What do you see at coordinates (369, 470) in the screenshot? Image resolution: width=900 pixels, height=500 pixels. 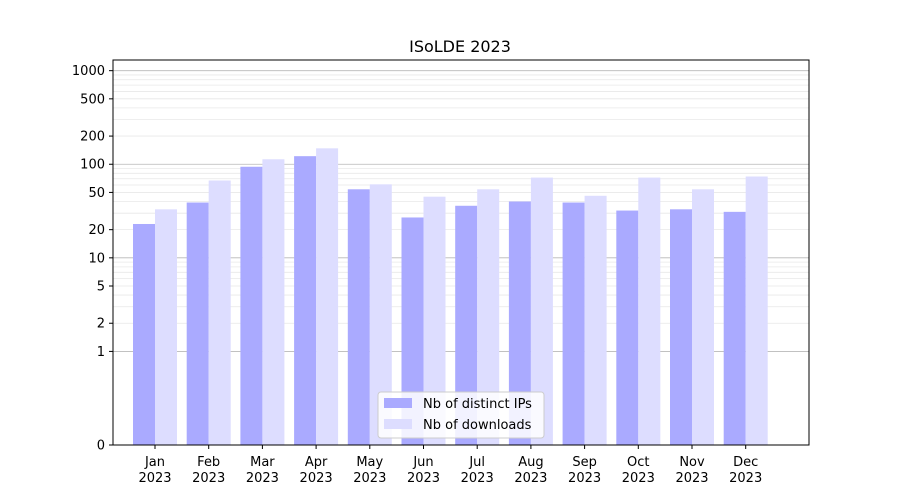 I see `x-tick-label: May 2023` at bounding box center [369, 470].